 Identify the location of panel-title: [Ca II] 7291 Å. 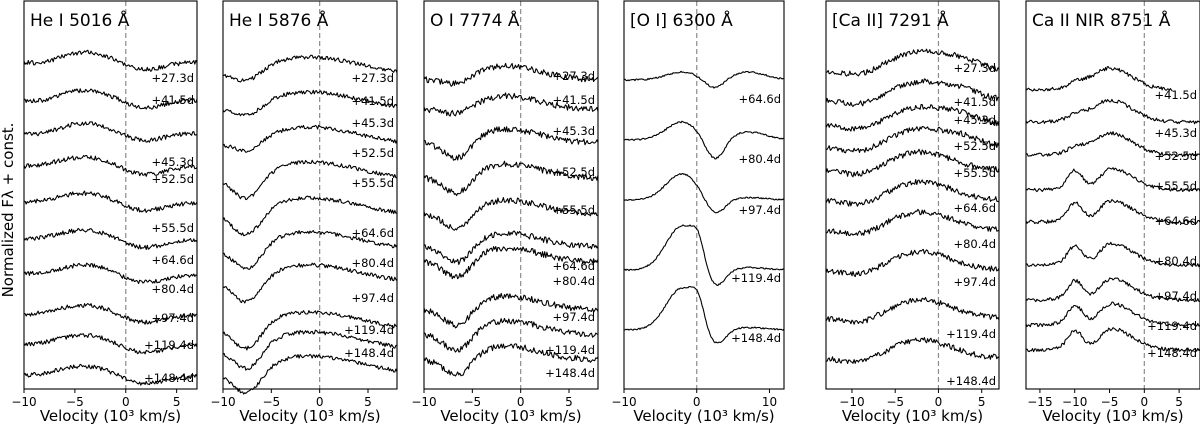
(890, 20).